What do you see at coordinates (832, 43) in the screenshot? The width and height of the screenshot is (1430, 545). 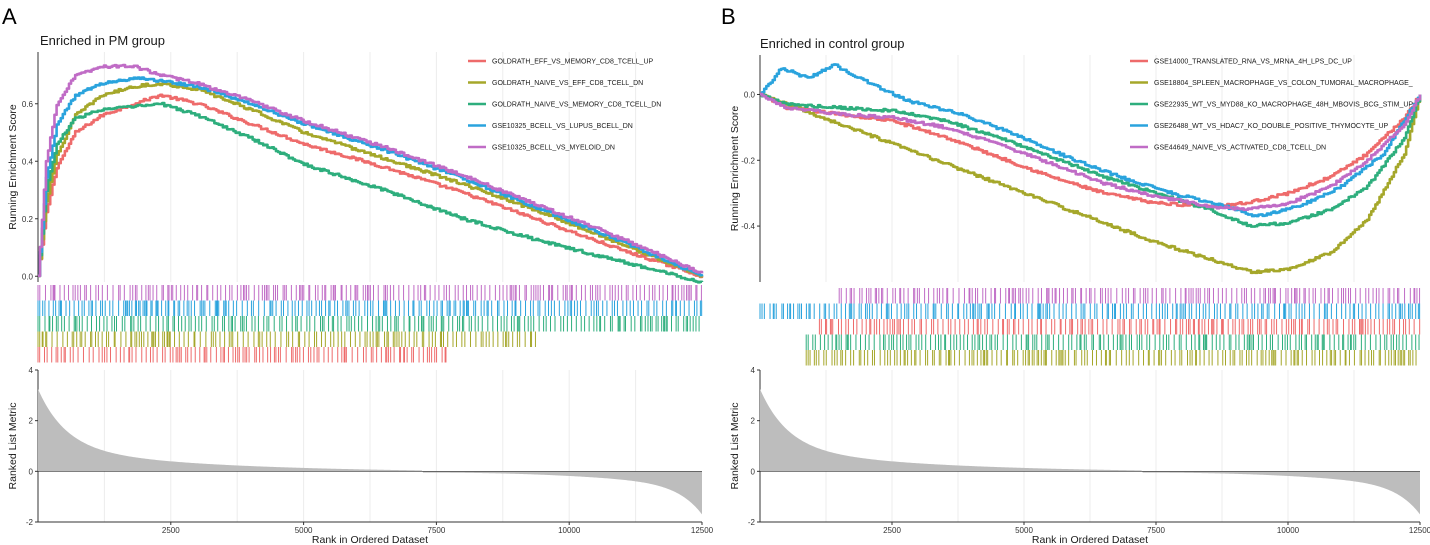 I see `panel-title: Enriched in control group` at bounding box center [832, 43].